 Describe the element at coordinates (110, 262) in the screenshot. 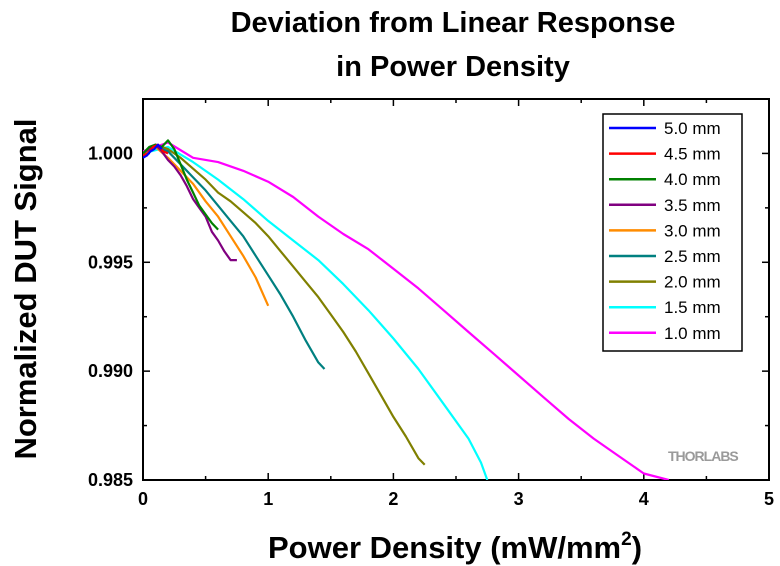

I see `y-tick-label: 0.995` at that location.